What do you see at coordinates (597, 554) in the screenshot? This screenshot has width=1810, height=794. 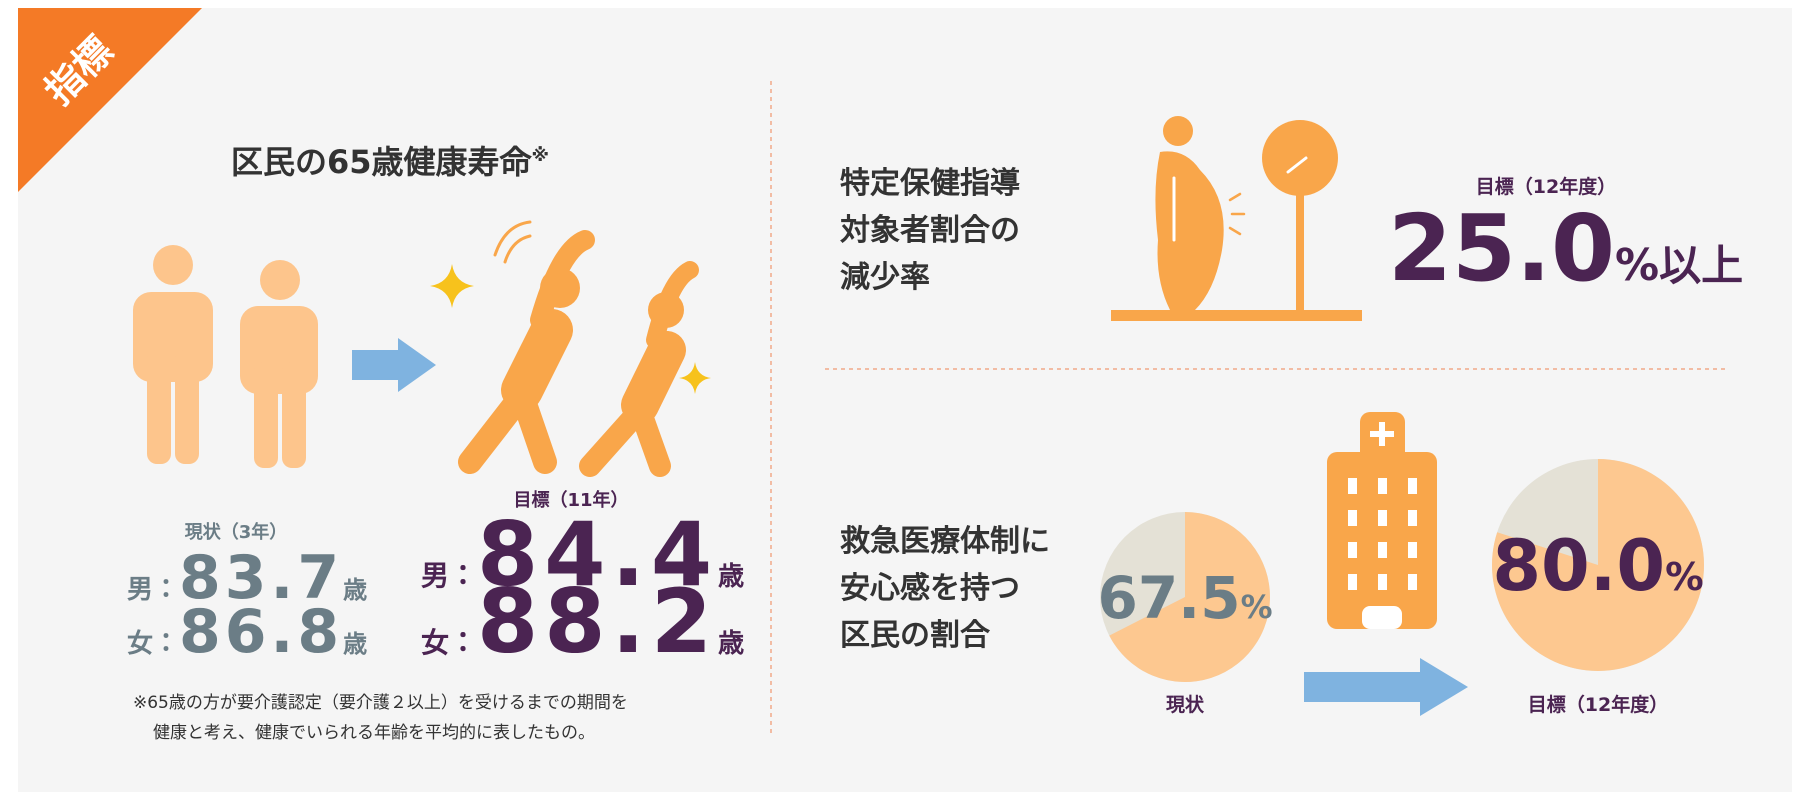 I see `value: 84.4` at bounding box center [597, 554].